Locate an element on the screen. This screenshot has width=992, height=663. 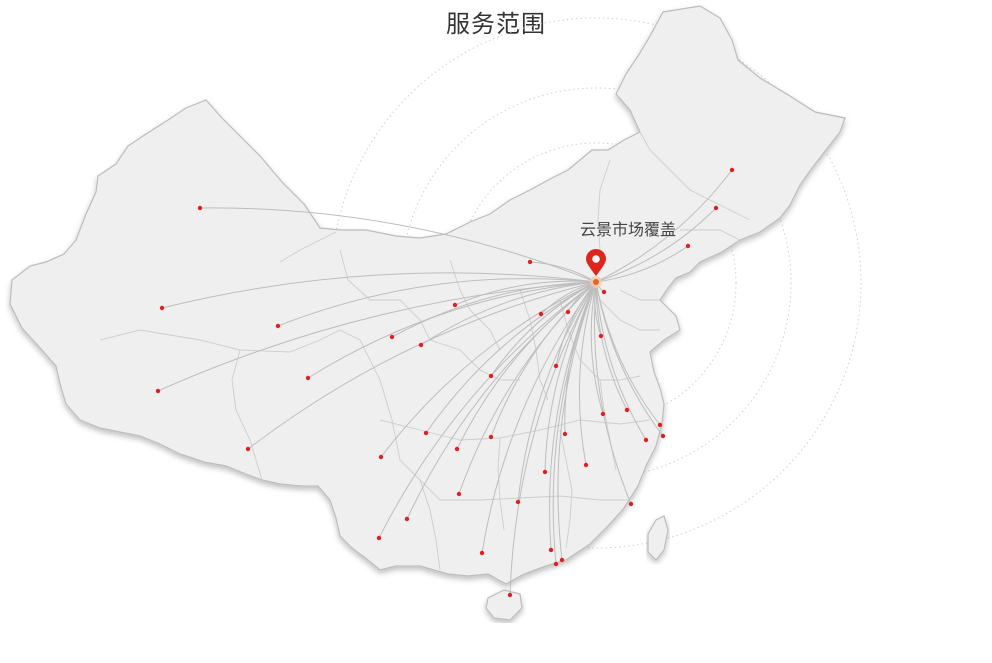
page-title: 服务范围 is located at coordinates (496, 24).